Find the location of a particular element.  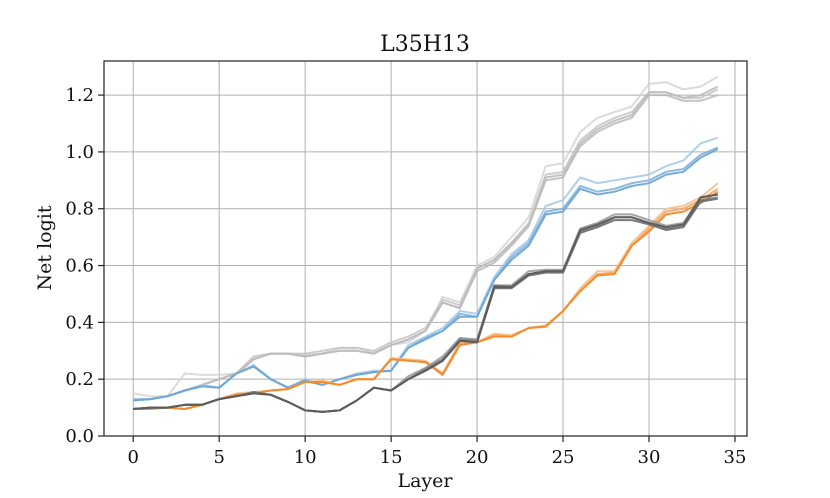

x-tick-label: 0 is located at coordinates (133, 457).